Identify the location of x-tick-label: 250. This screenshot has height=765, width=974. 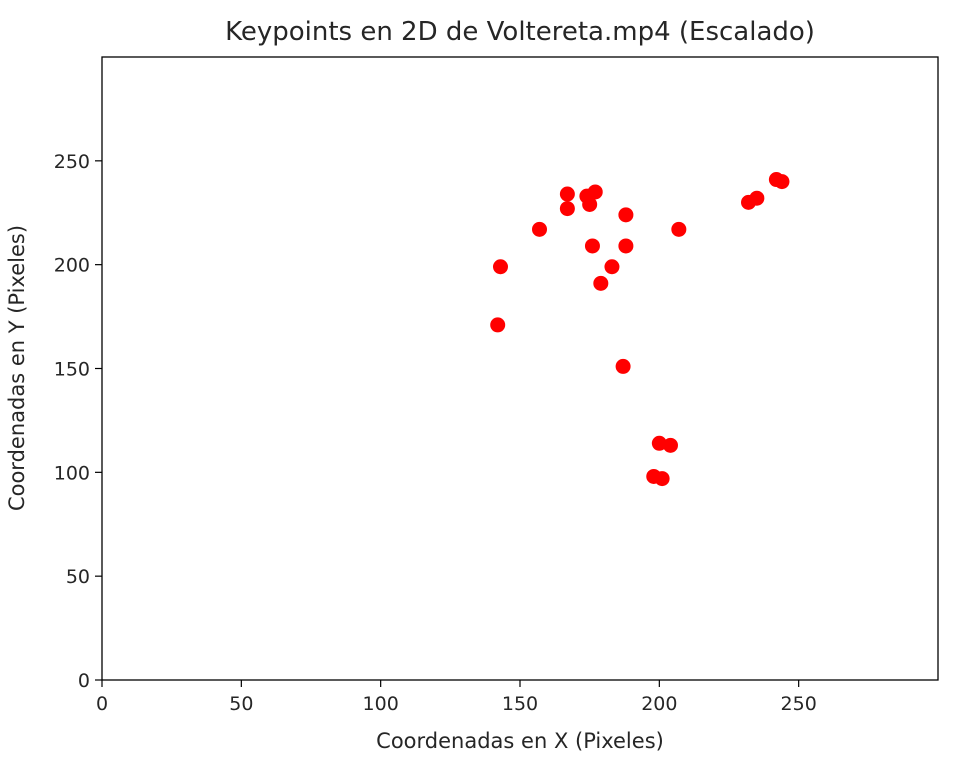
(799, 704).